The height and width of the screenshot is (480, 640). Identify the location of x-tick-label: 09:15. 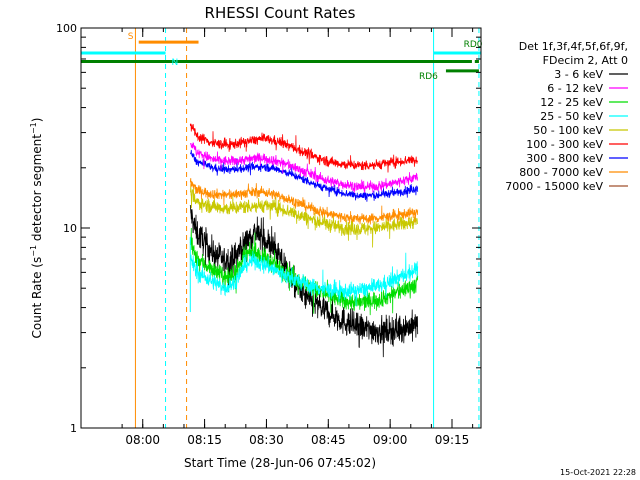
(452, 440).